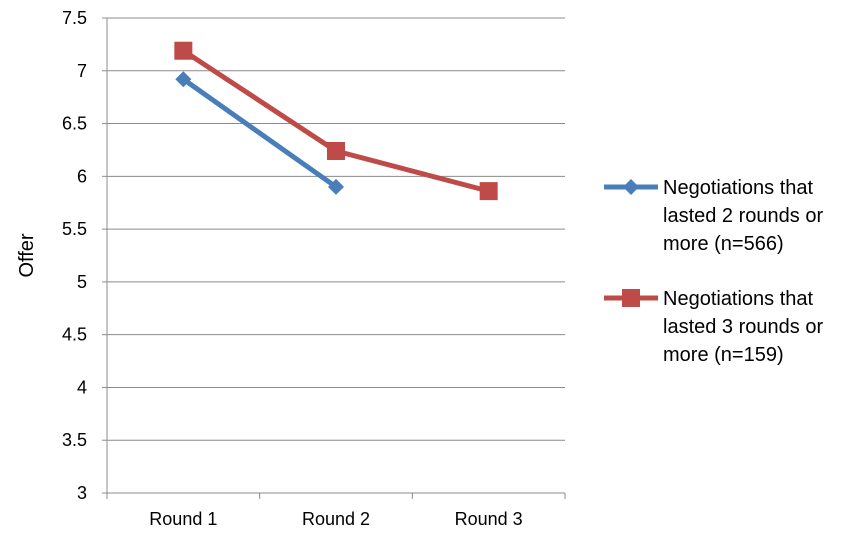 This screenshot has width=863, height=542. What do you see at coordinates (336, 519) in the screenshot?
I see `x-tick-label: Round 2` at bounding box center [336, 519].